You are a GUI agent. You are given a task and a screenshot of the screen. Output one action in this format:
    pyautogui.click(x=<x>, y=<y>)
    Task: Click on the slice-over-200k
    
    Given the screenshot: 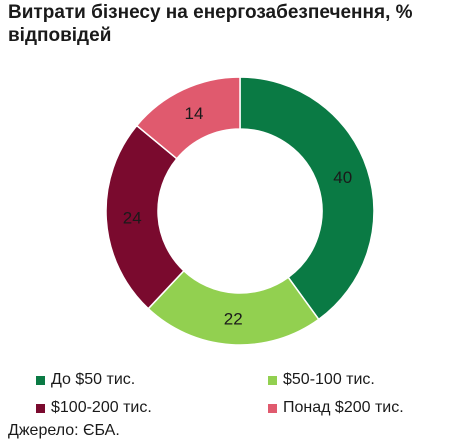 What is the action you would take?
    pyautogui.click(x=188, y=118)
    